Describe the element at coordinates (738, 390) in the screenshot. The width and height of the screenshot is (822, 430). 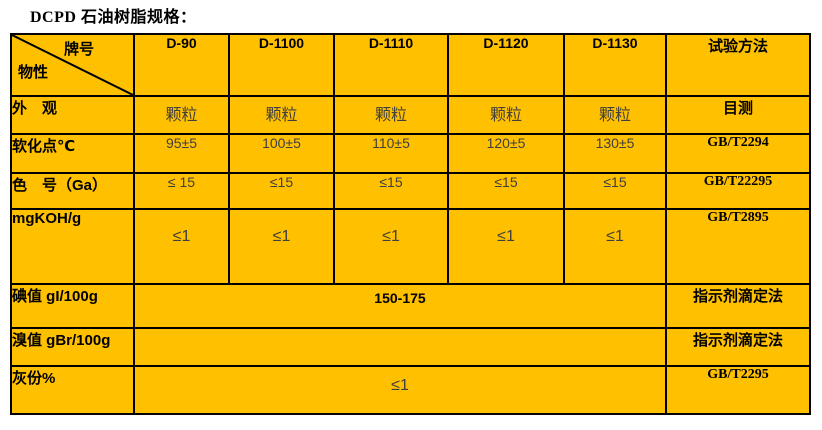
I see `cell-method: GB/T2295` at that location.